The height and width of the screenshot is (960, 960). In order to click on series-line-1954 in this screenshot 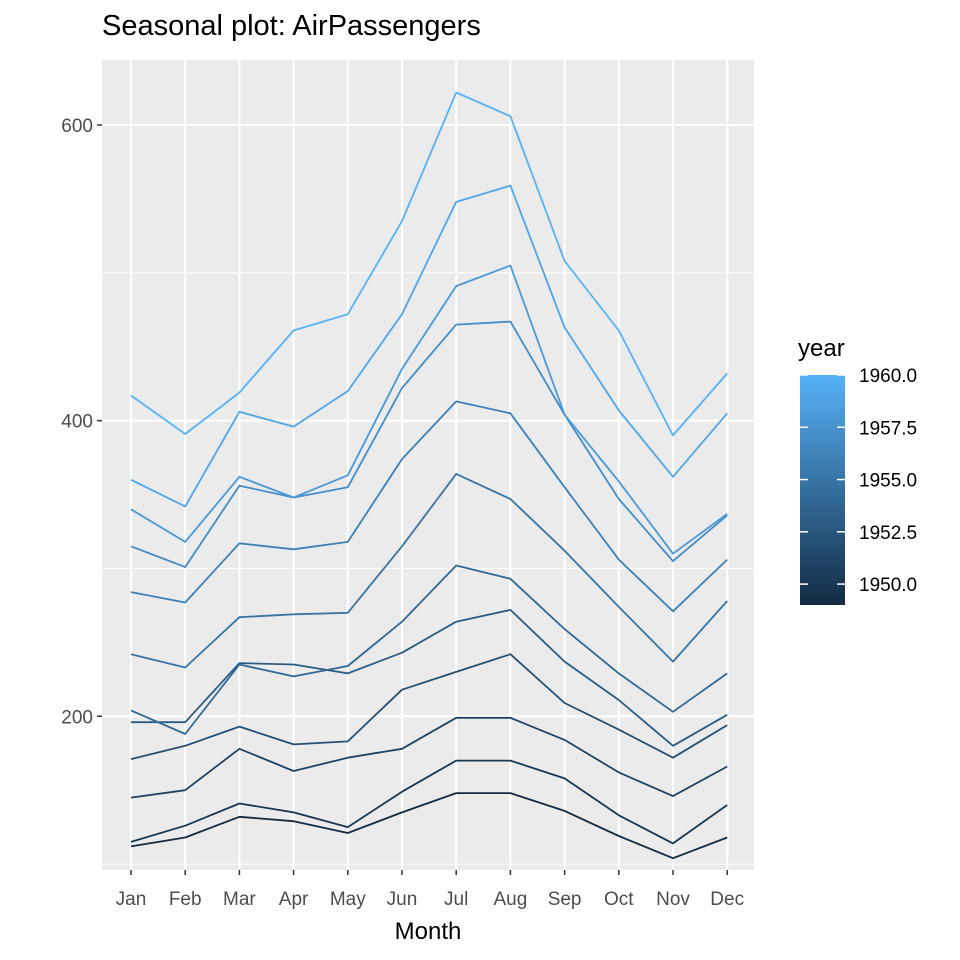, I will do `click(429, 649)`.